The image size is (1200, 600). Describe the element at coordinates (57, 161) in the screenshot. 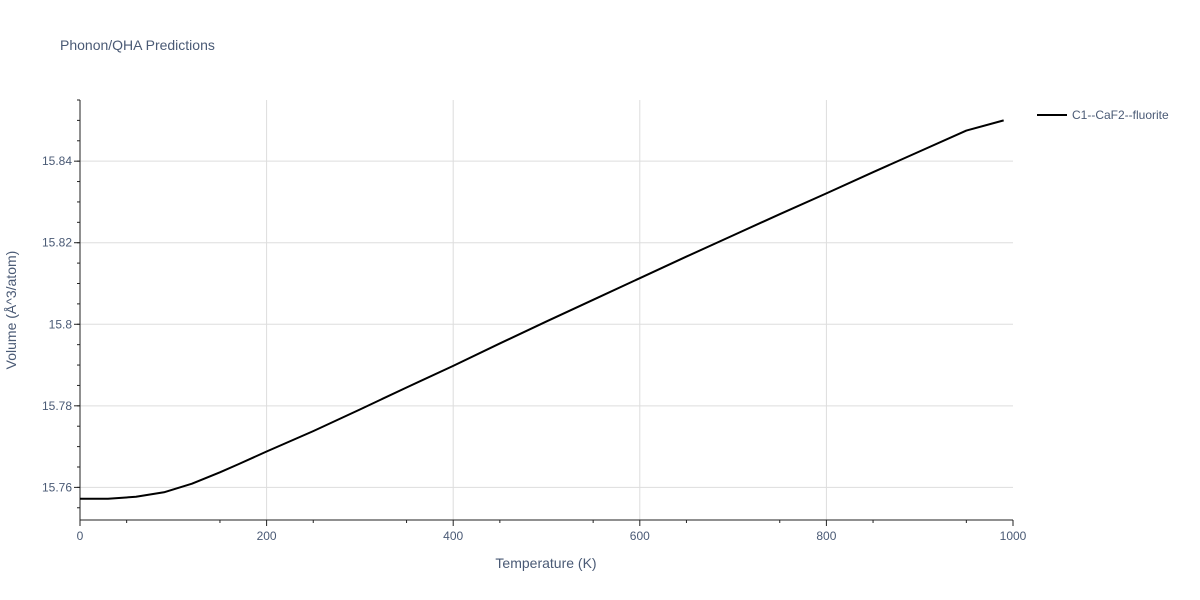

I see `y-tick-label: 15.84` at that location.